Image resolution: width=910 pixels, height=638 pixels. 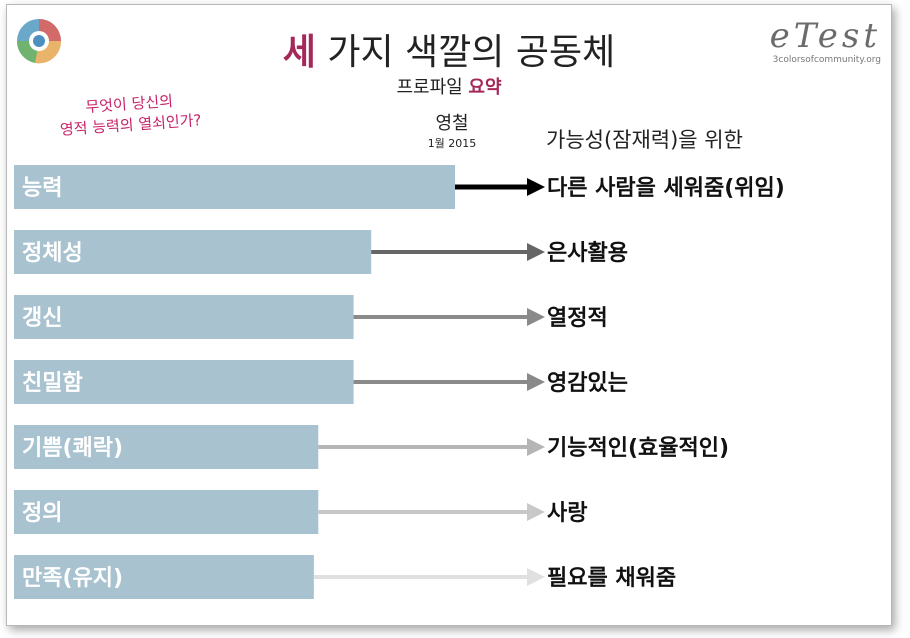 What do you see at coordinates (587, 253) in the screenshot?
I see `target-label-2: 은사활용` at bounding box center [587, 253].